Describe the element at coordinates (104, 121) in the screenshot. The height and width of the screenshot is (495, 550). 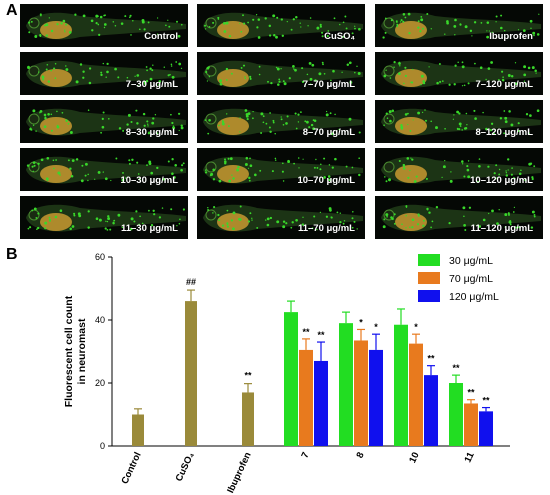
I see `fish-image: 8–30 μg/mL` at that location.